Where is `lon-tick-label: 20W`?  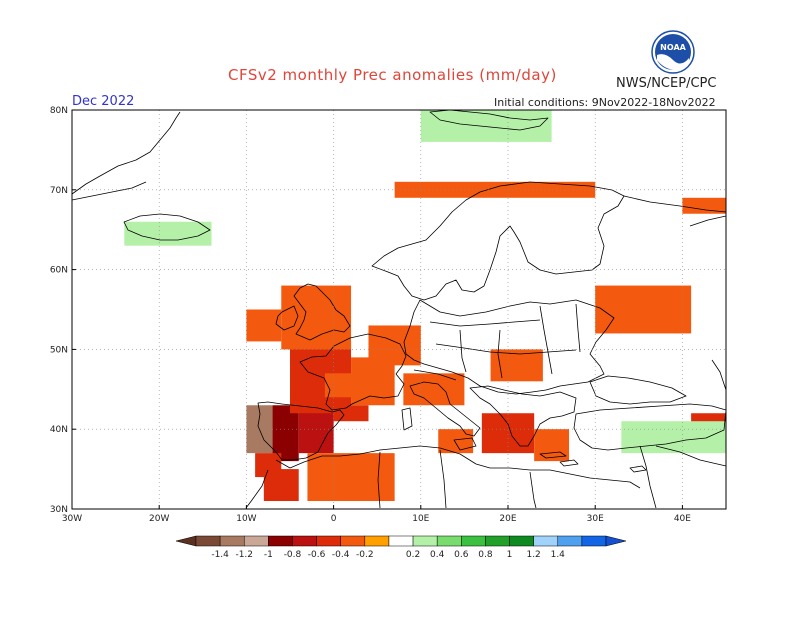
lon-tick-label: 20W is located at coordinates (159, 519).